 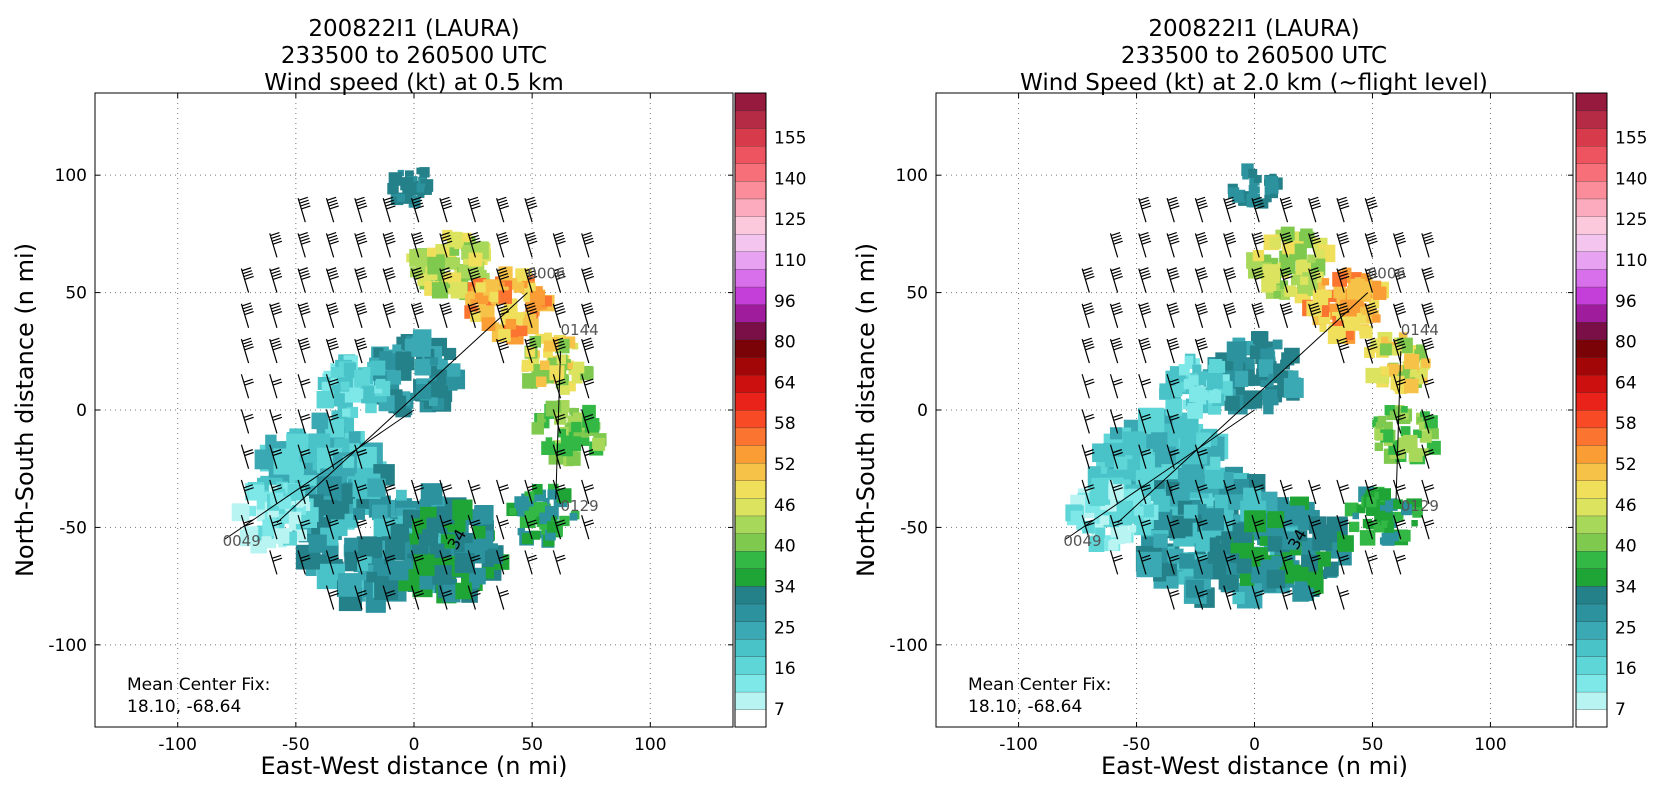 I want to click on chart-title-line: Wind speed (kt) at 0.5 km, so click(x=414, y=83).